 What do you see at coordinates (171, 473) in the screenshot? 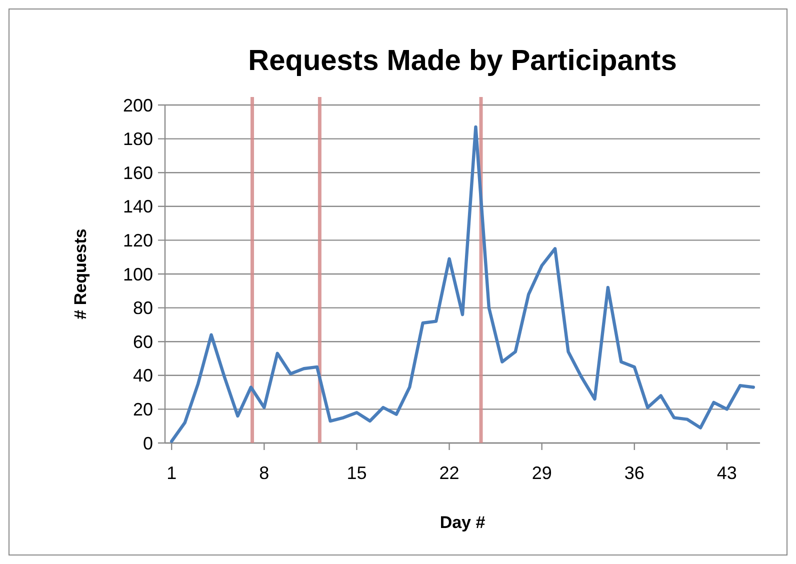
I see `x-tick-label: 1` at bounding box center [171, 473].